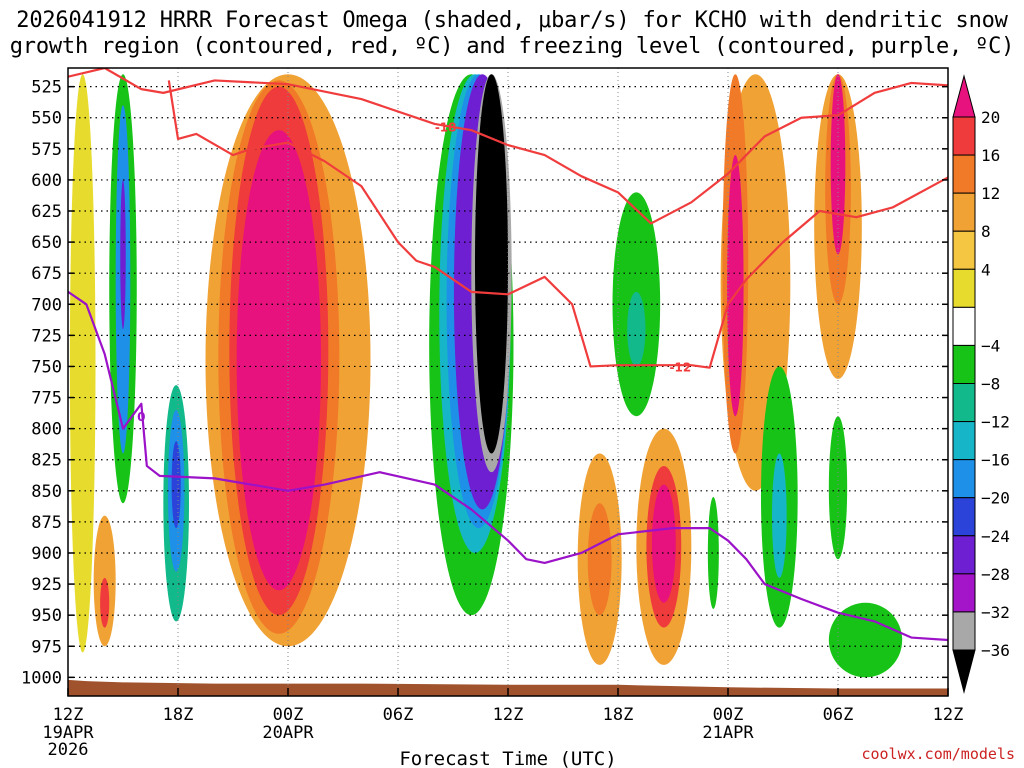  What do you see at coordinates (46, 461) in the screenshot?
I see `y-tick-label: 825` at bounding box center [46, 461].